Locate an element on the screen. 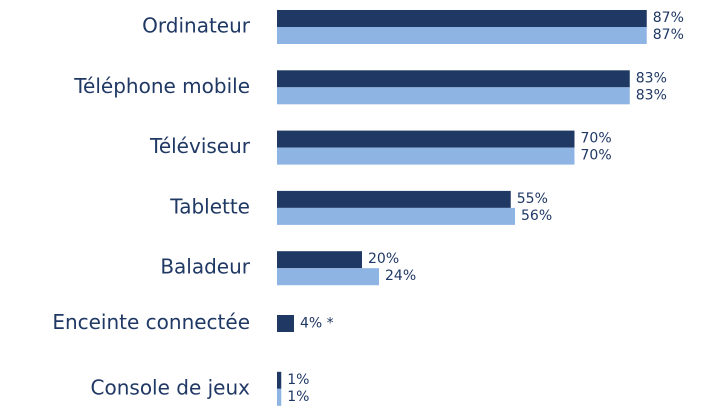  value-label: 24% is located at coordinates (400, 276).